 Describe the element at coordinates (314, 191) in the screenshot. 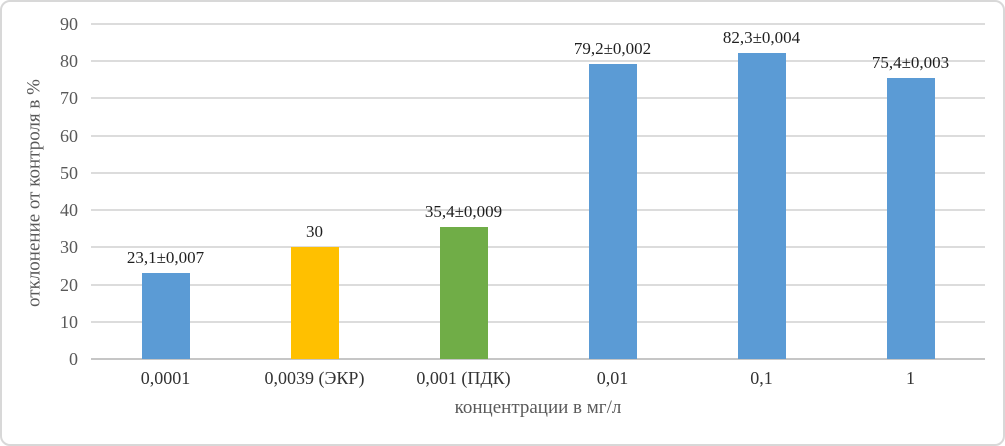

I see `bar-slot: 30` at that location.